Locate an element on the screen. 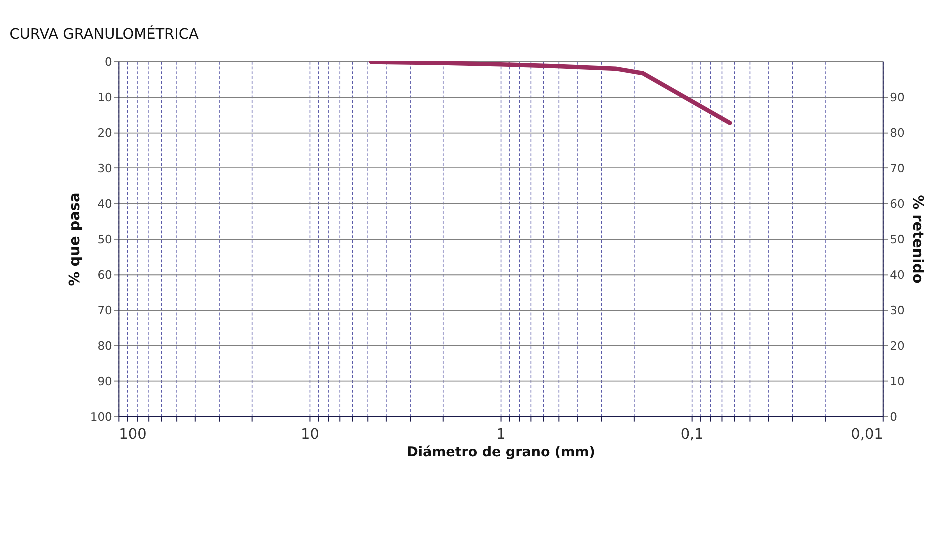 The height and width of the screenshot is (540, 935). x-tick-label: 1 is located at coordinates (501, 435).